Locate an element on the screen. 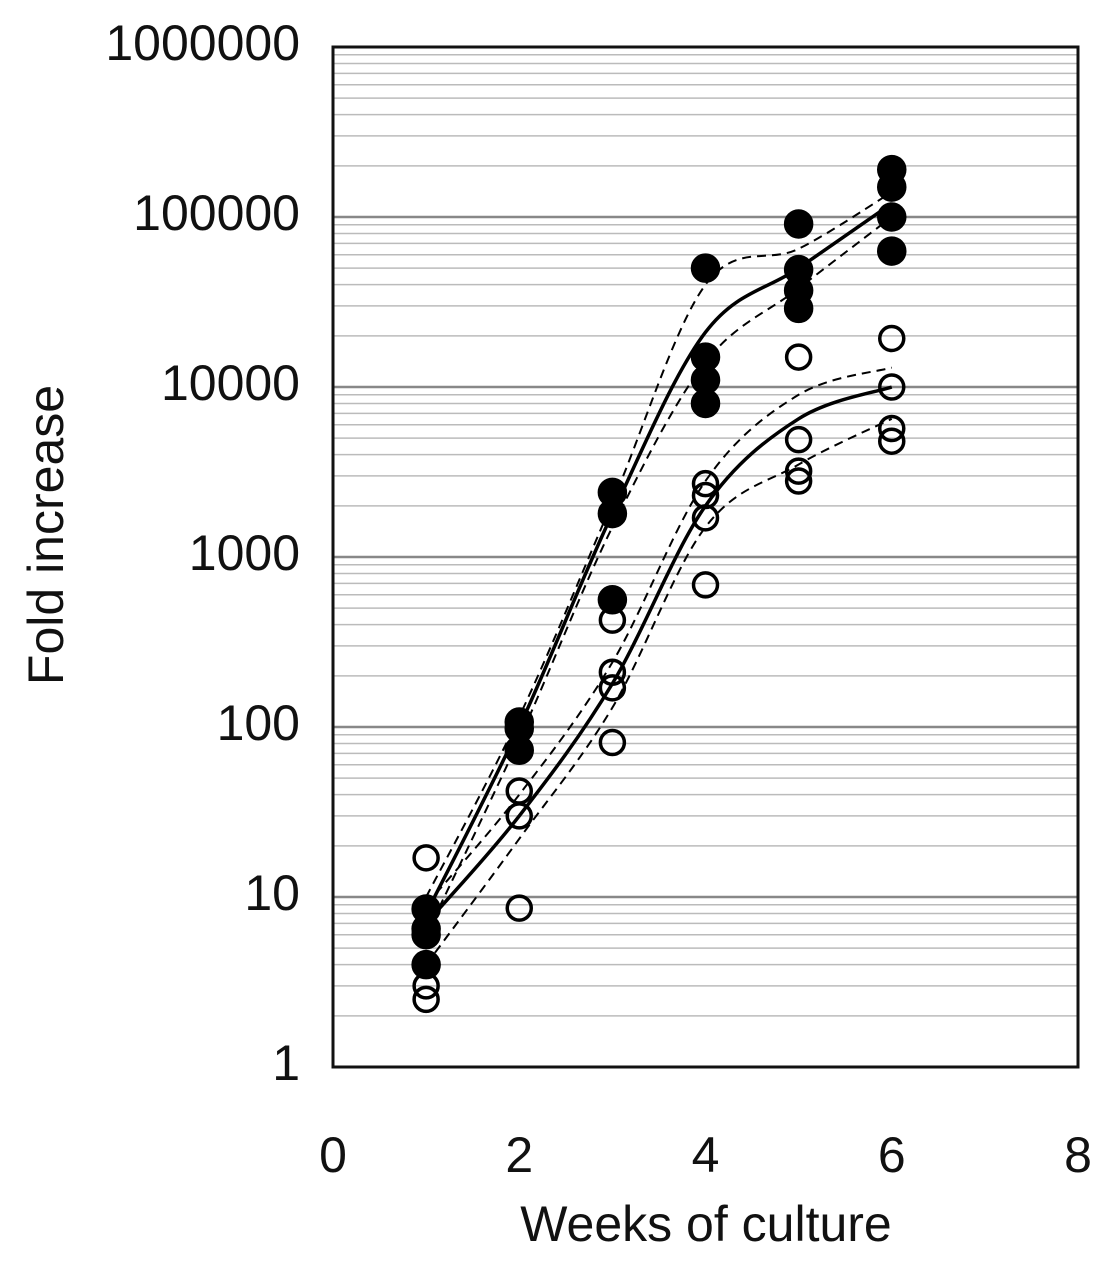 The height and width of the screenshot is (1280, 1111). y-tick-label: 1000 is located at coordinates (244, 553).